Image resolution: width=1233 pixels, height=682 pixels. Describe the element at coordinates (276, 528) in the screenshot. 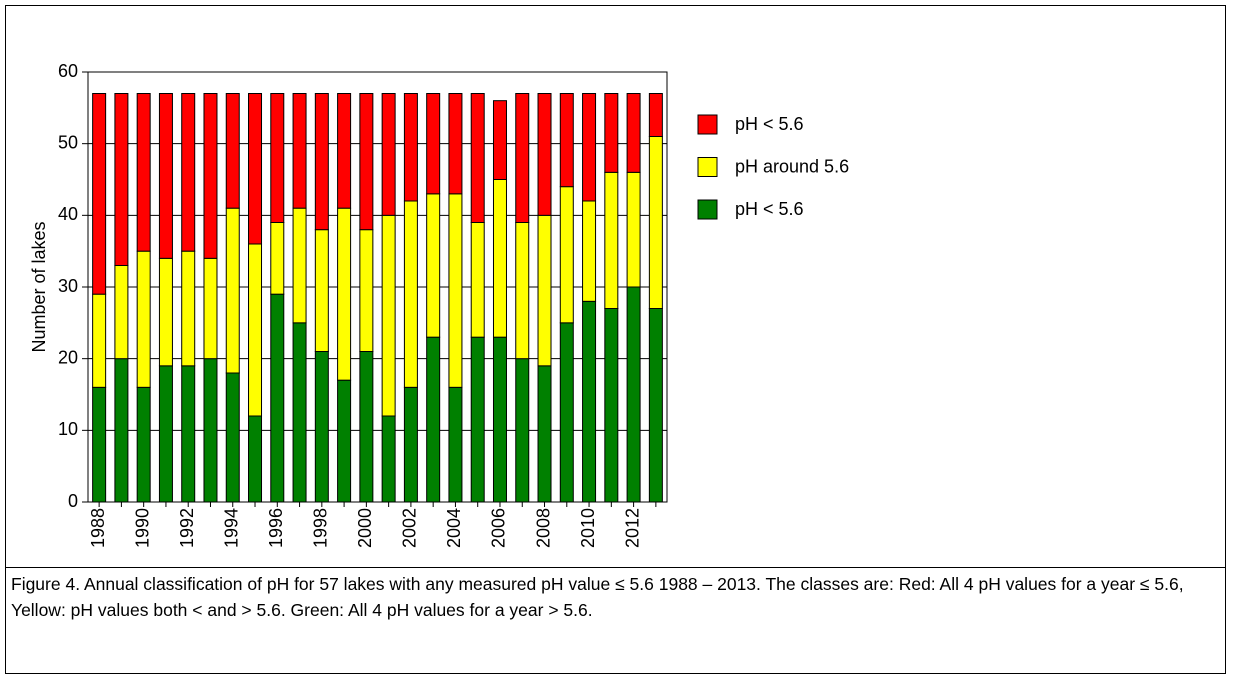

I see `x-tick-label: 1996` at that location.